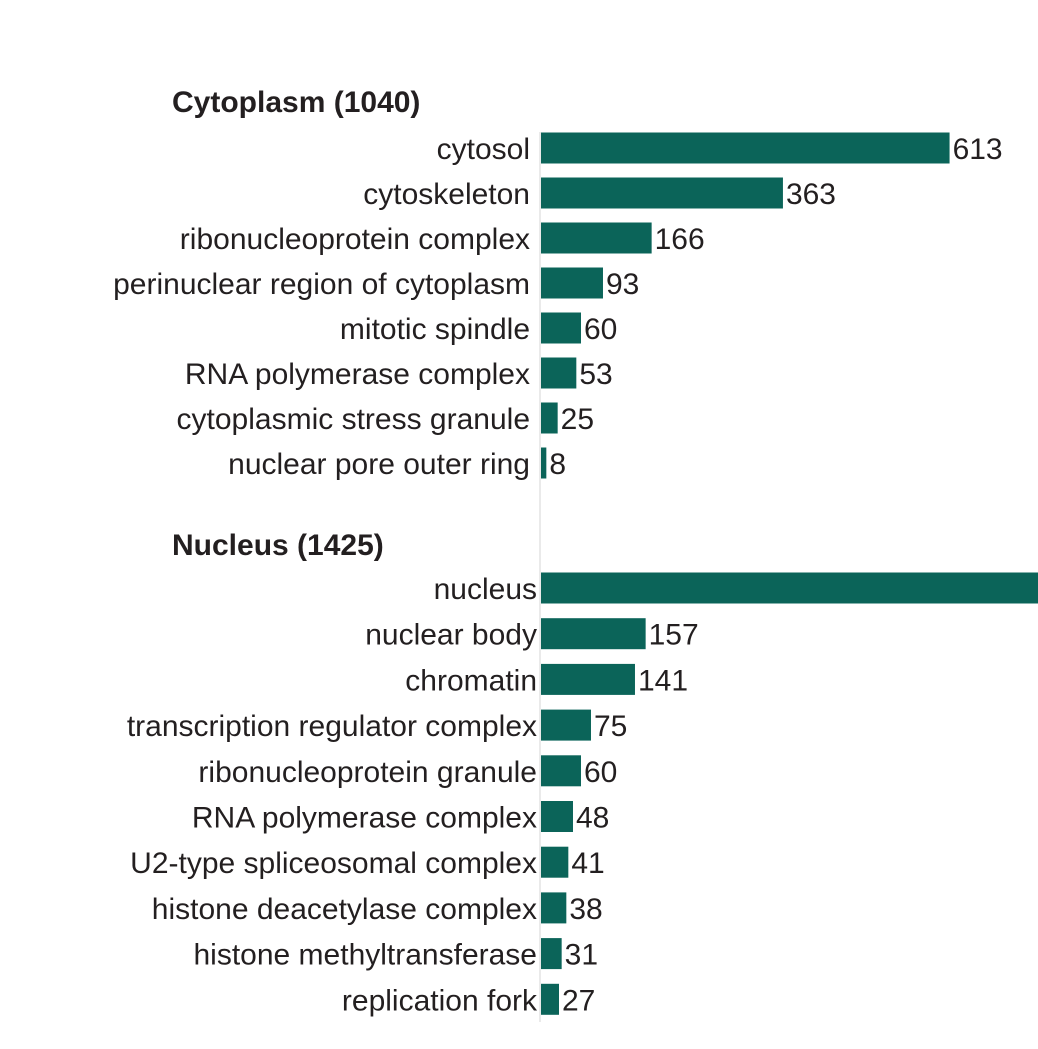 The height and width of the screenshot is (1049, 1038). What do you see at coordinates (674, 635) in the screenshot?
I see `value-label: 157` at bounding box center [674, 635].